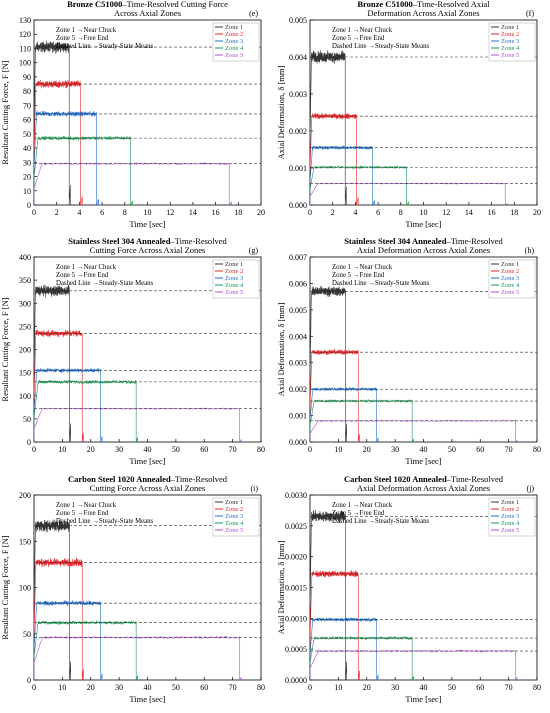 The image size is (550, 713). I want to click on y-tick-label: 30, so click(27, 162).